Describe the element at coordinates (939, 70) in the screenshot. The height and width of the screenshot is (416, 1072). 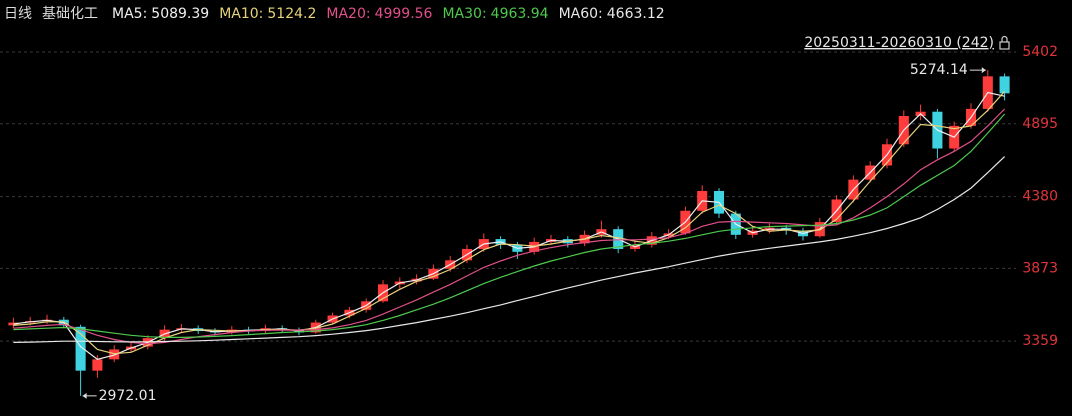
I see `high-label: 5274.14` at that location.